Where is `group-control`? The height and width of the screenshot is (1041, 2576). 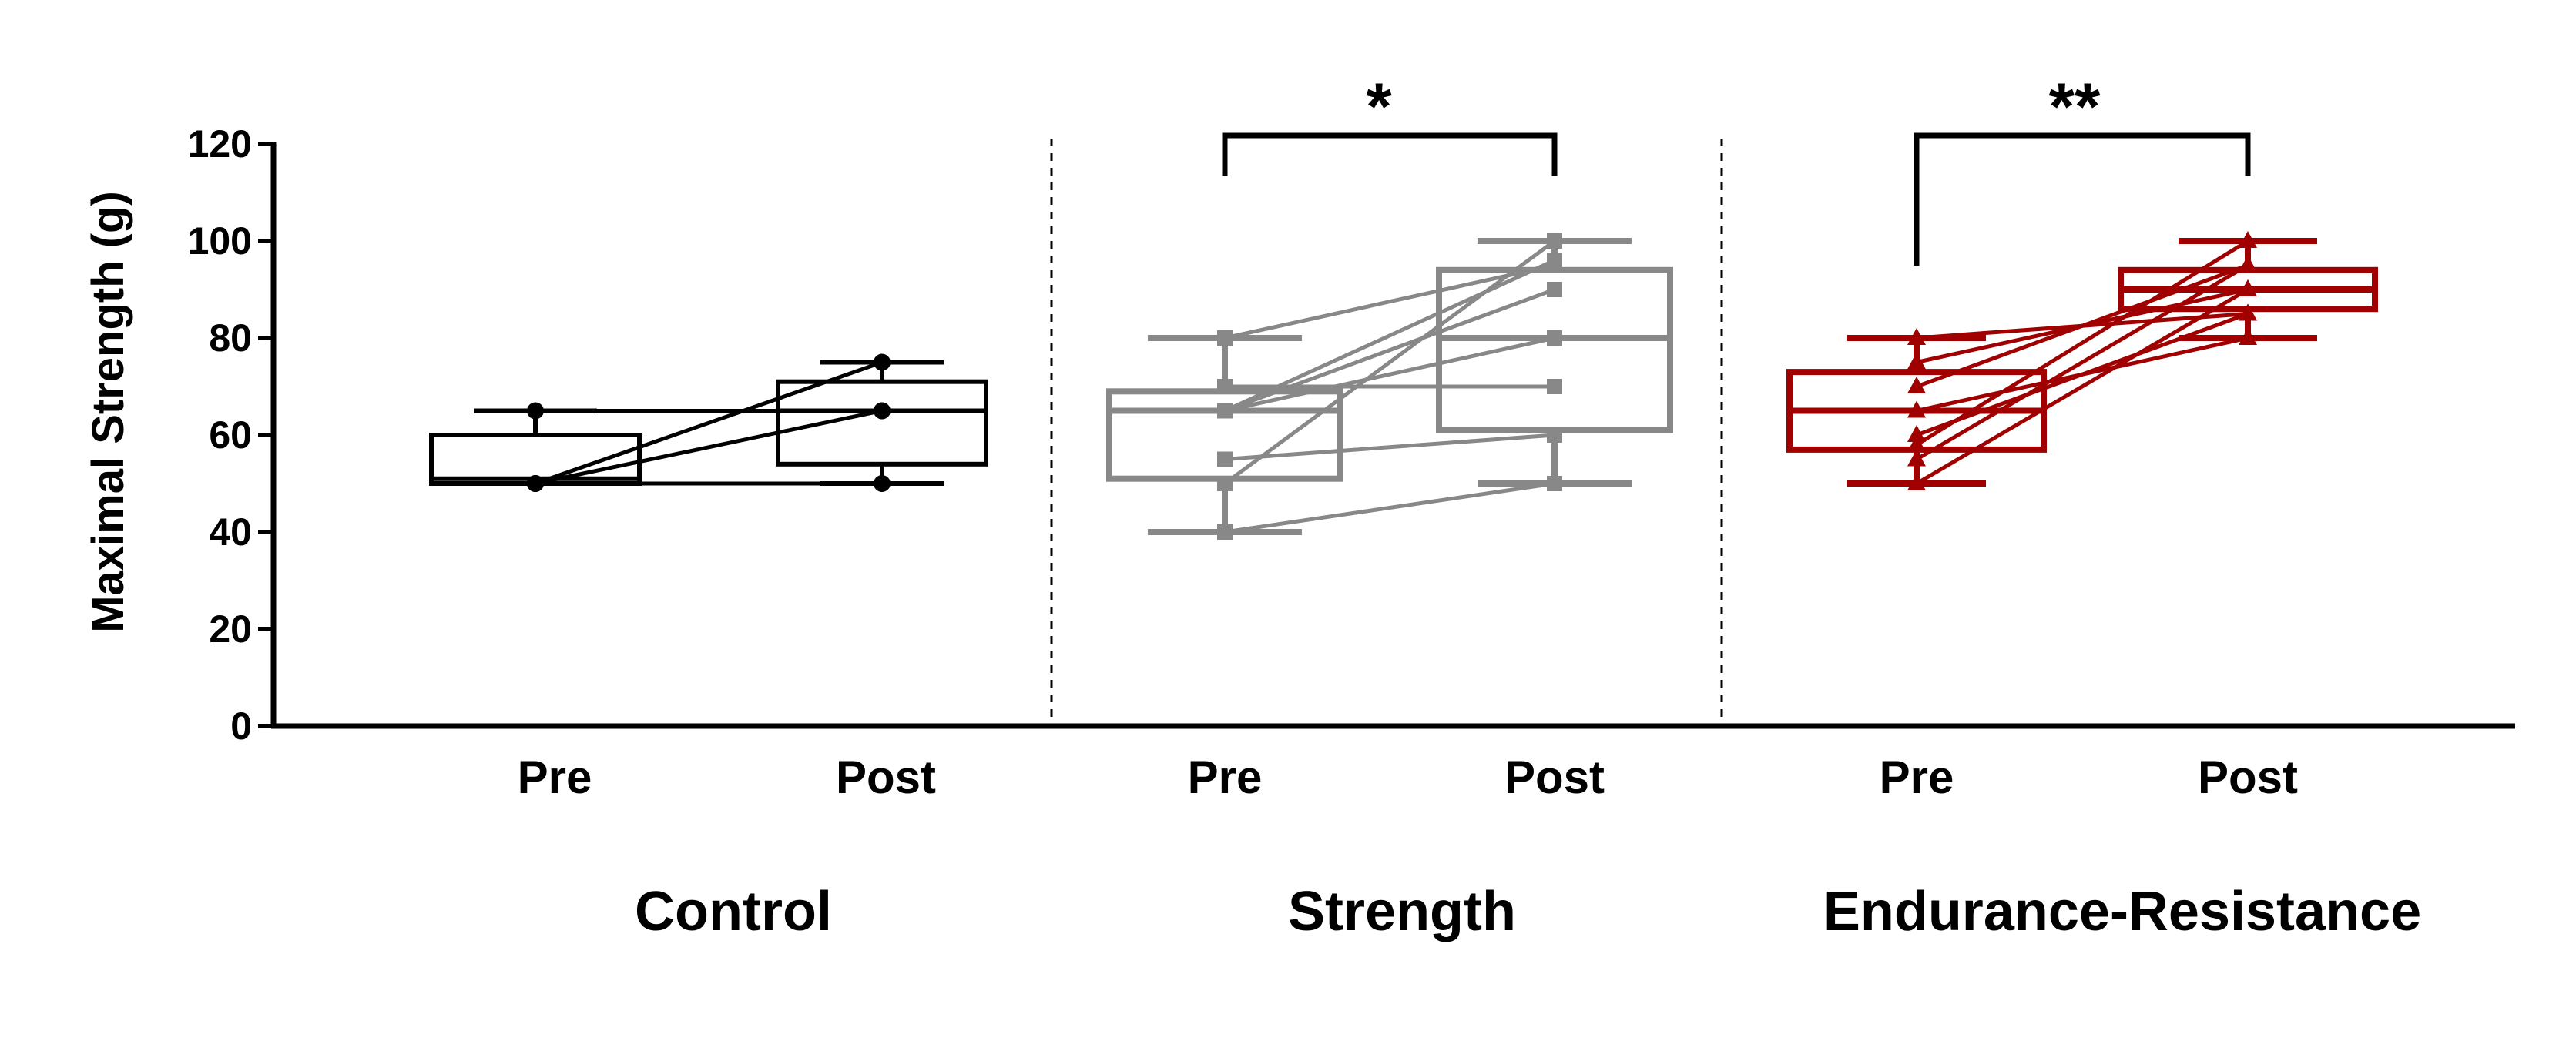 group-control is located at coordinates (708, 422).